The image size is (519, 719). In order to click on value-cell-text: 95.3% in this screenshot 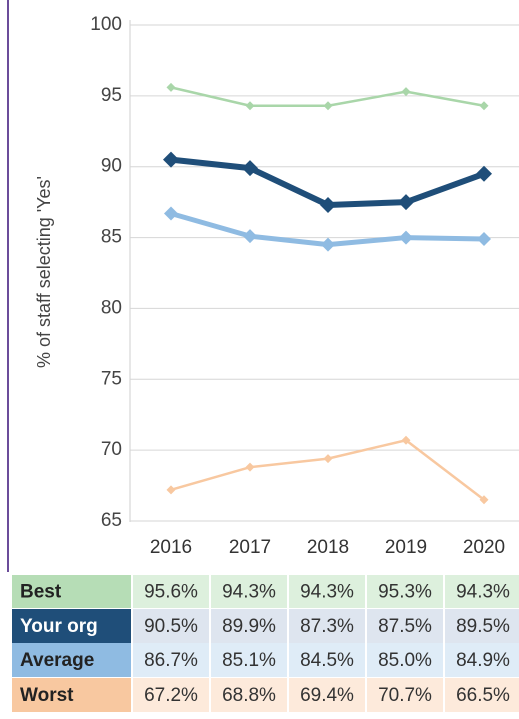, I will do `click(405, 592)`.